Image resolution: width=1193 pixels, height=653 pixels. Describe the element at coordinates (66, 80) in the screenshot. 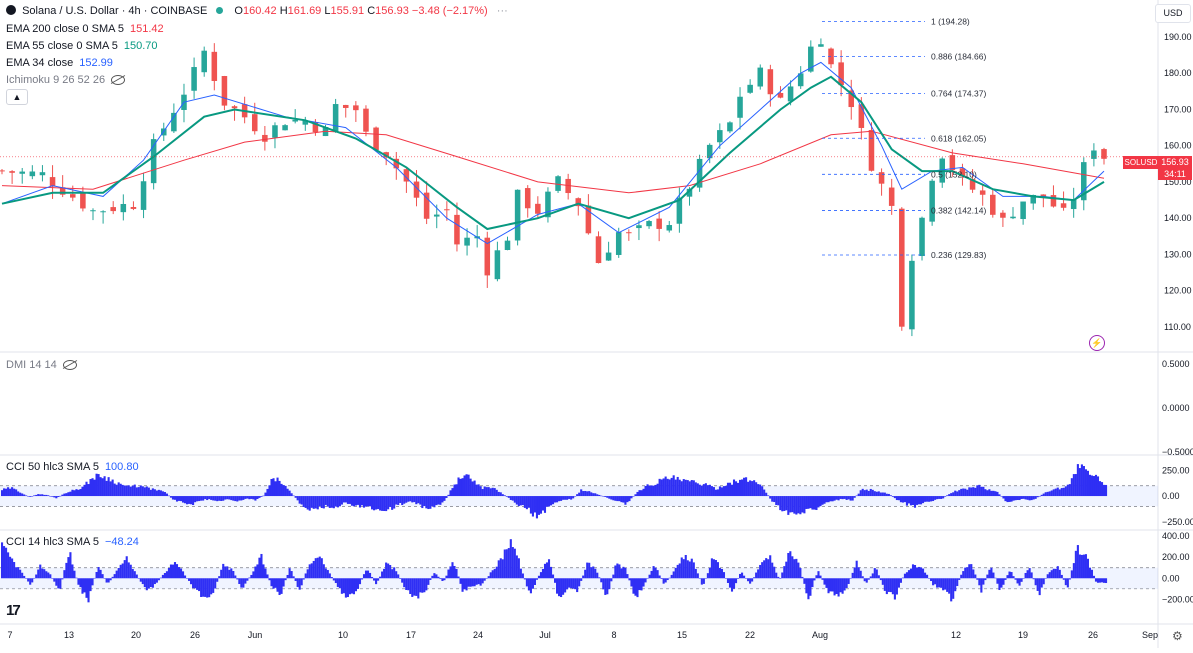

I see `indicator-legend-ichimoku: Ichimoku 9 26 52 26` at that location.